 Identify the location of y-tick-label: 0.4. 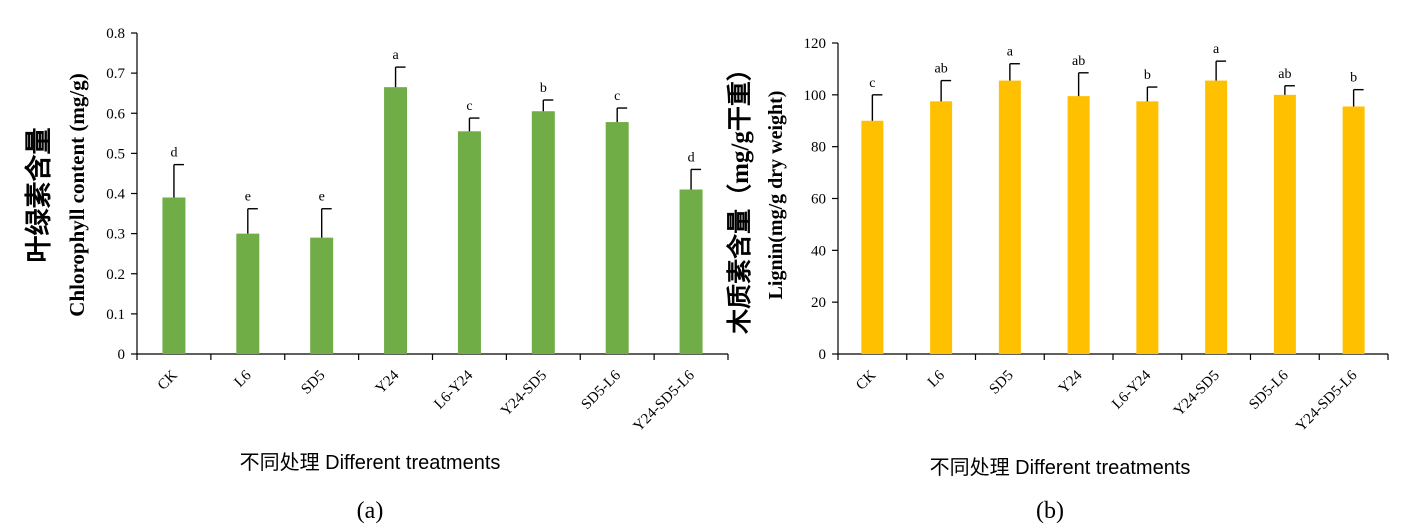
(115, 195).